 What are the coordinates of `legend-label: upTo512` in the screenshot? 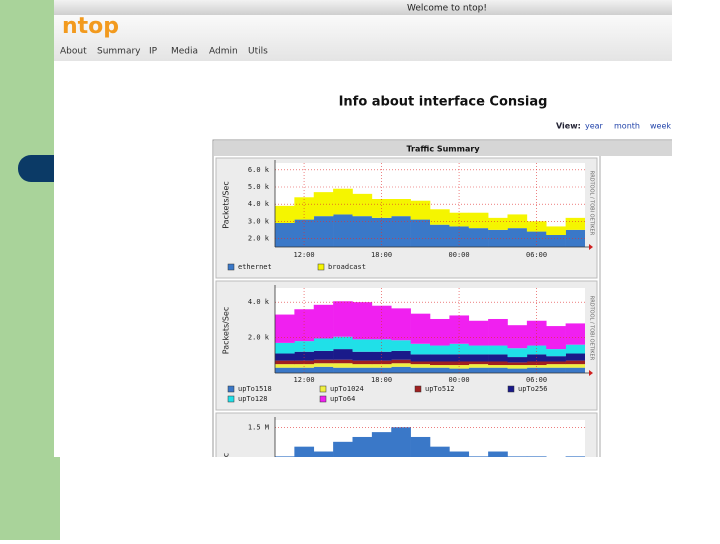 It's located at (440, 389).